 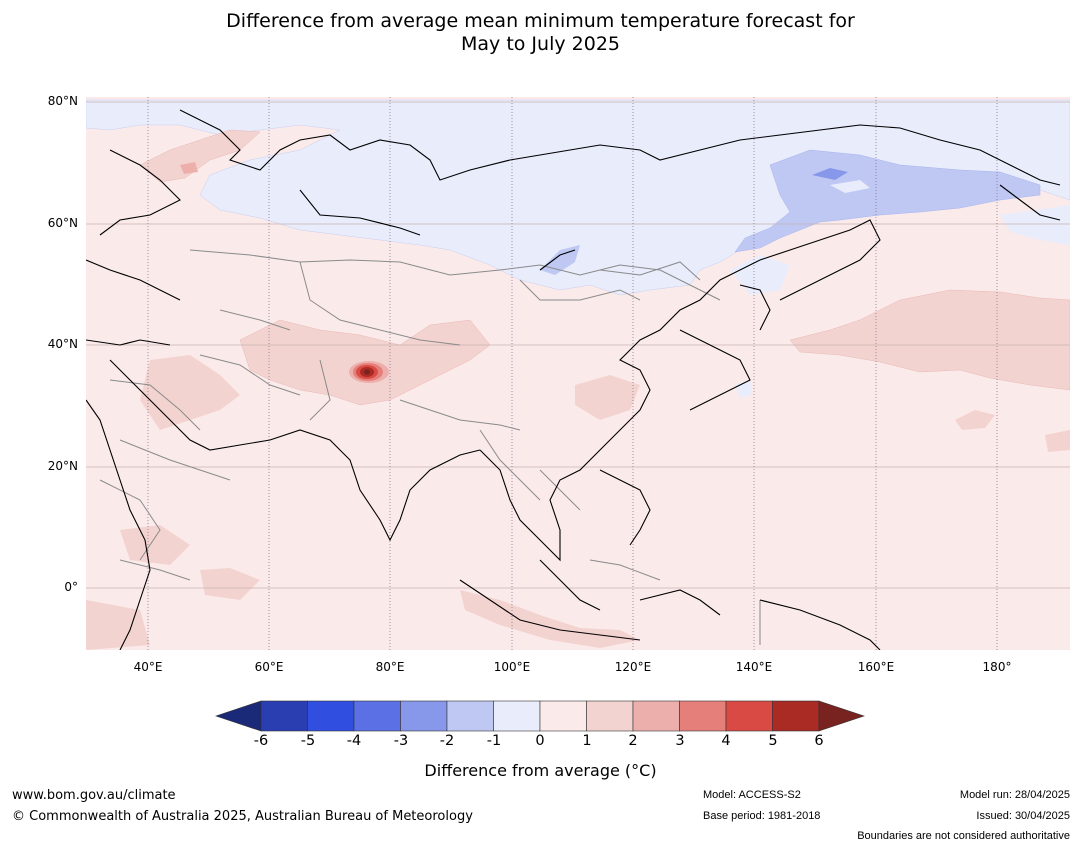 I want to click on central-asia-hotspot, so click(x=370, y=372).